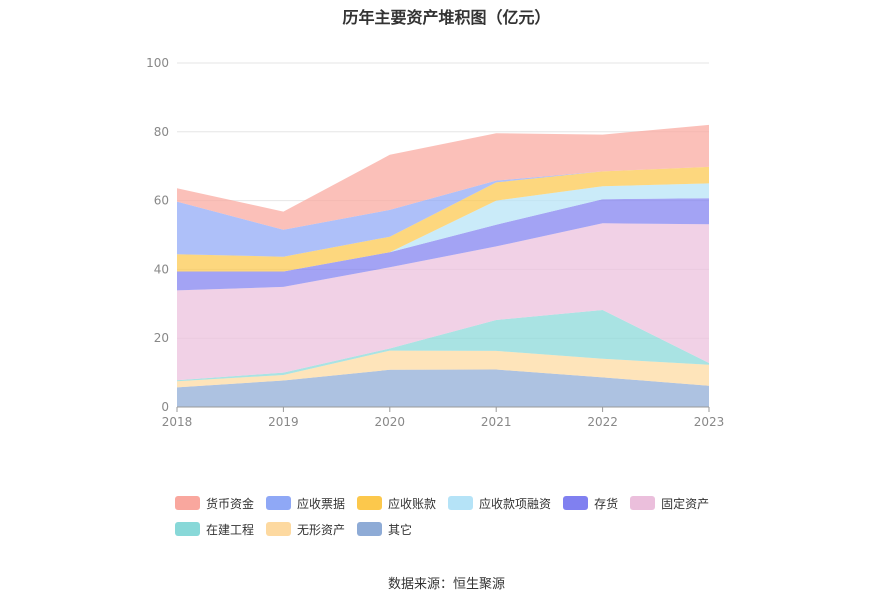  I want to click on area-应收票据, so click(443, 211).